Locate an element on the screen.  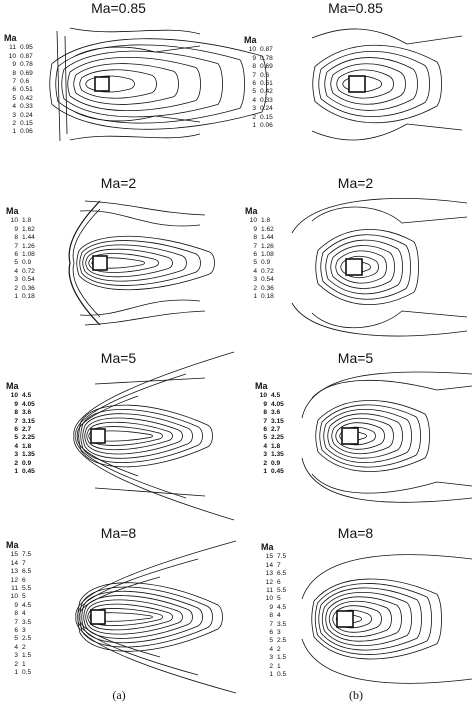
legend-level-value: 0.69 is located at coordinates (26, 73).